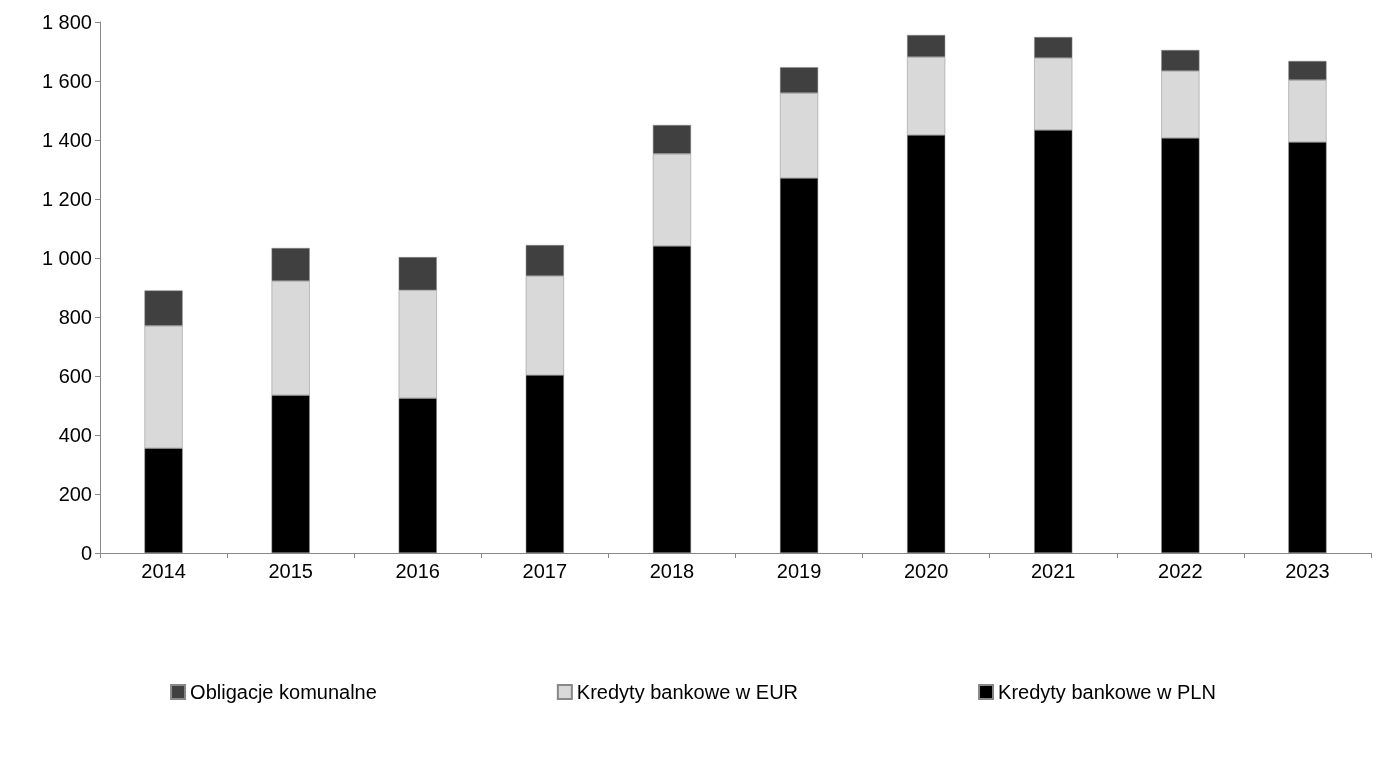  What do you see at coordinates (75, 494) in the screenshot?
I see `y-tick-label: 200` at bounding box center [75, 494].